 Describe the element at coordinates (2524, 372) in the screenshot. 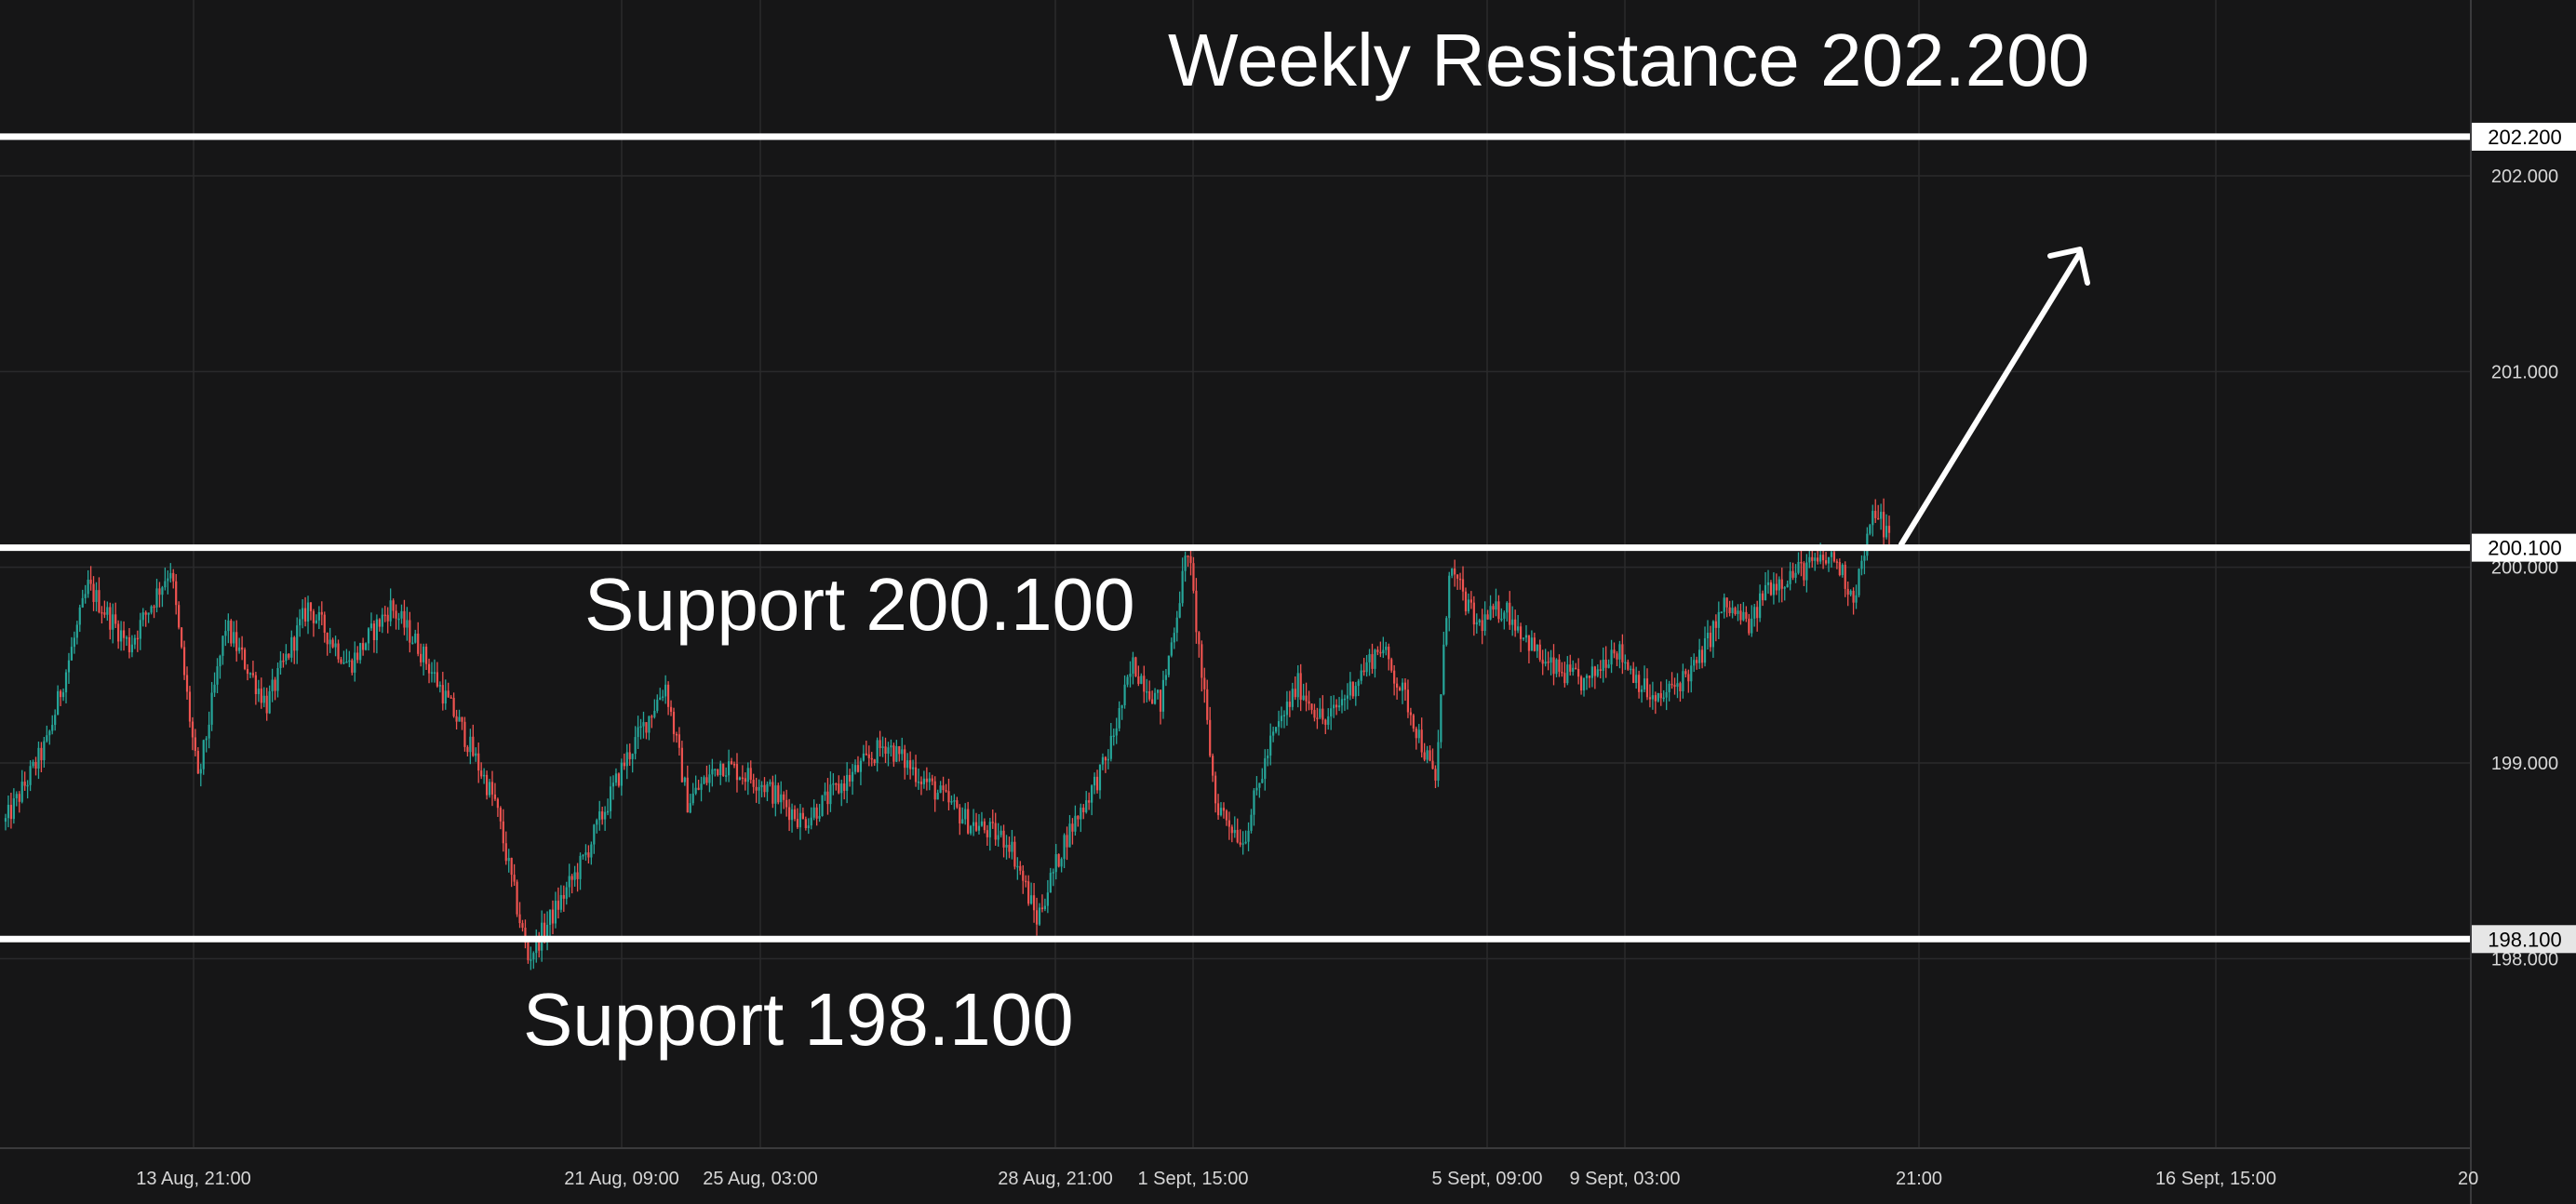

I see `y-tick-label: 201.000` at that location.